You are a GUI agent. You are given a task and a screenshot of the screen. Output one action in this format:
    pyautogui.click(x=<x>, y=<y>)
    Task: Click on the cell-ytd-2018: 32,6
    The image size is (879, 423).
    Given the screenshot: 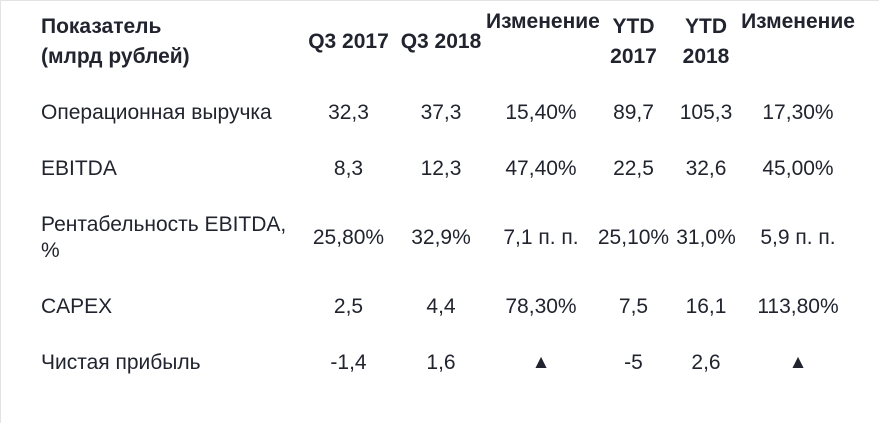 What is the action you would take?
    pyautogui.click(x=706, y=168)
    